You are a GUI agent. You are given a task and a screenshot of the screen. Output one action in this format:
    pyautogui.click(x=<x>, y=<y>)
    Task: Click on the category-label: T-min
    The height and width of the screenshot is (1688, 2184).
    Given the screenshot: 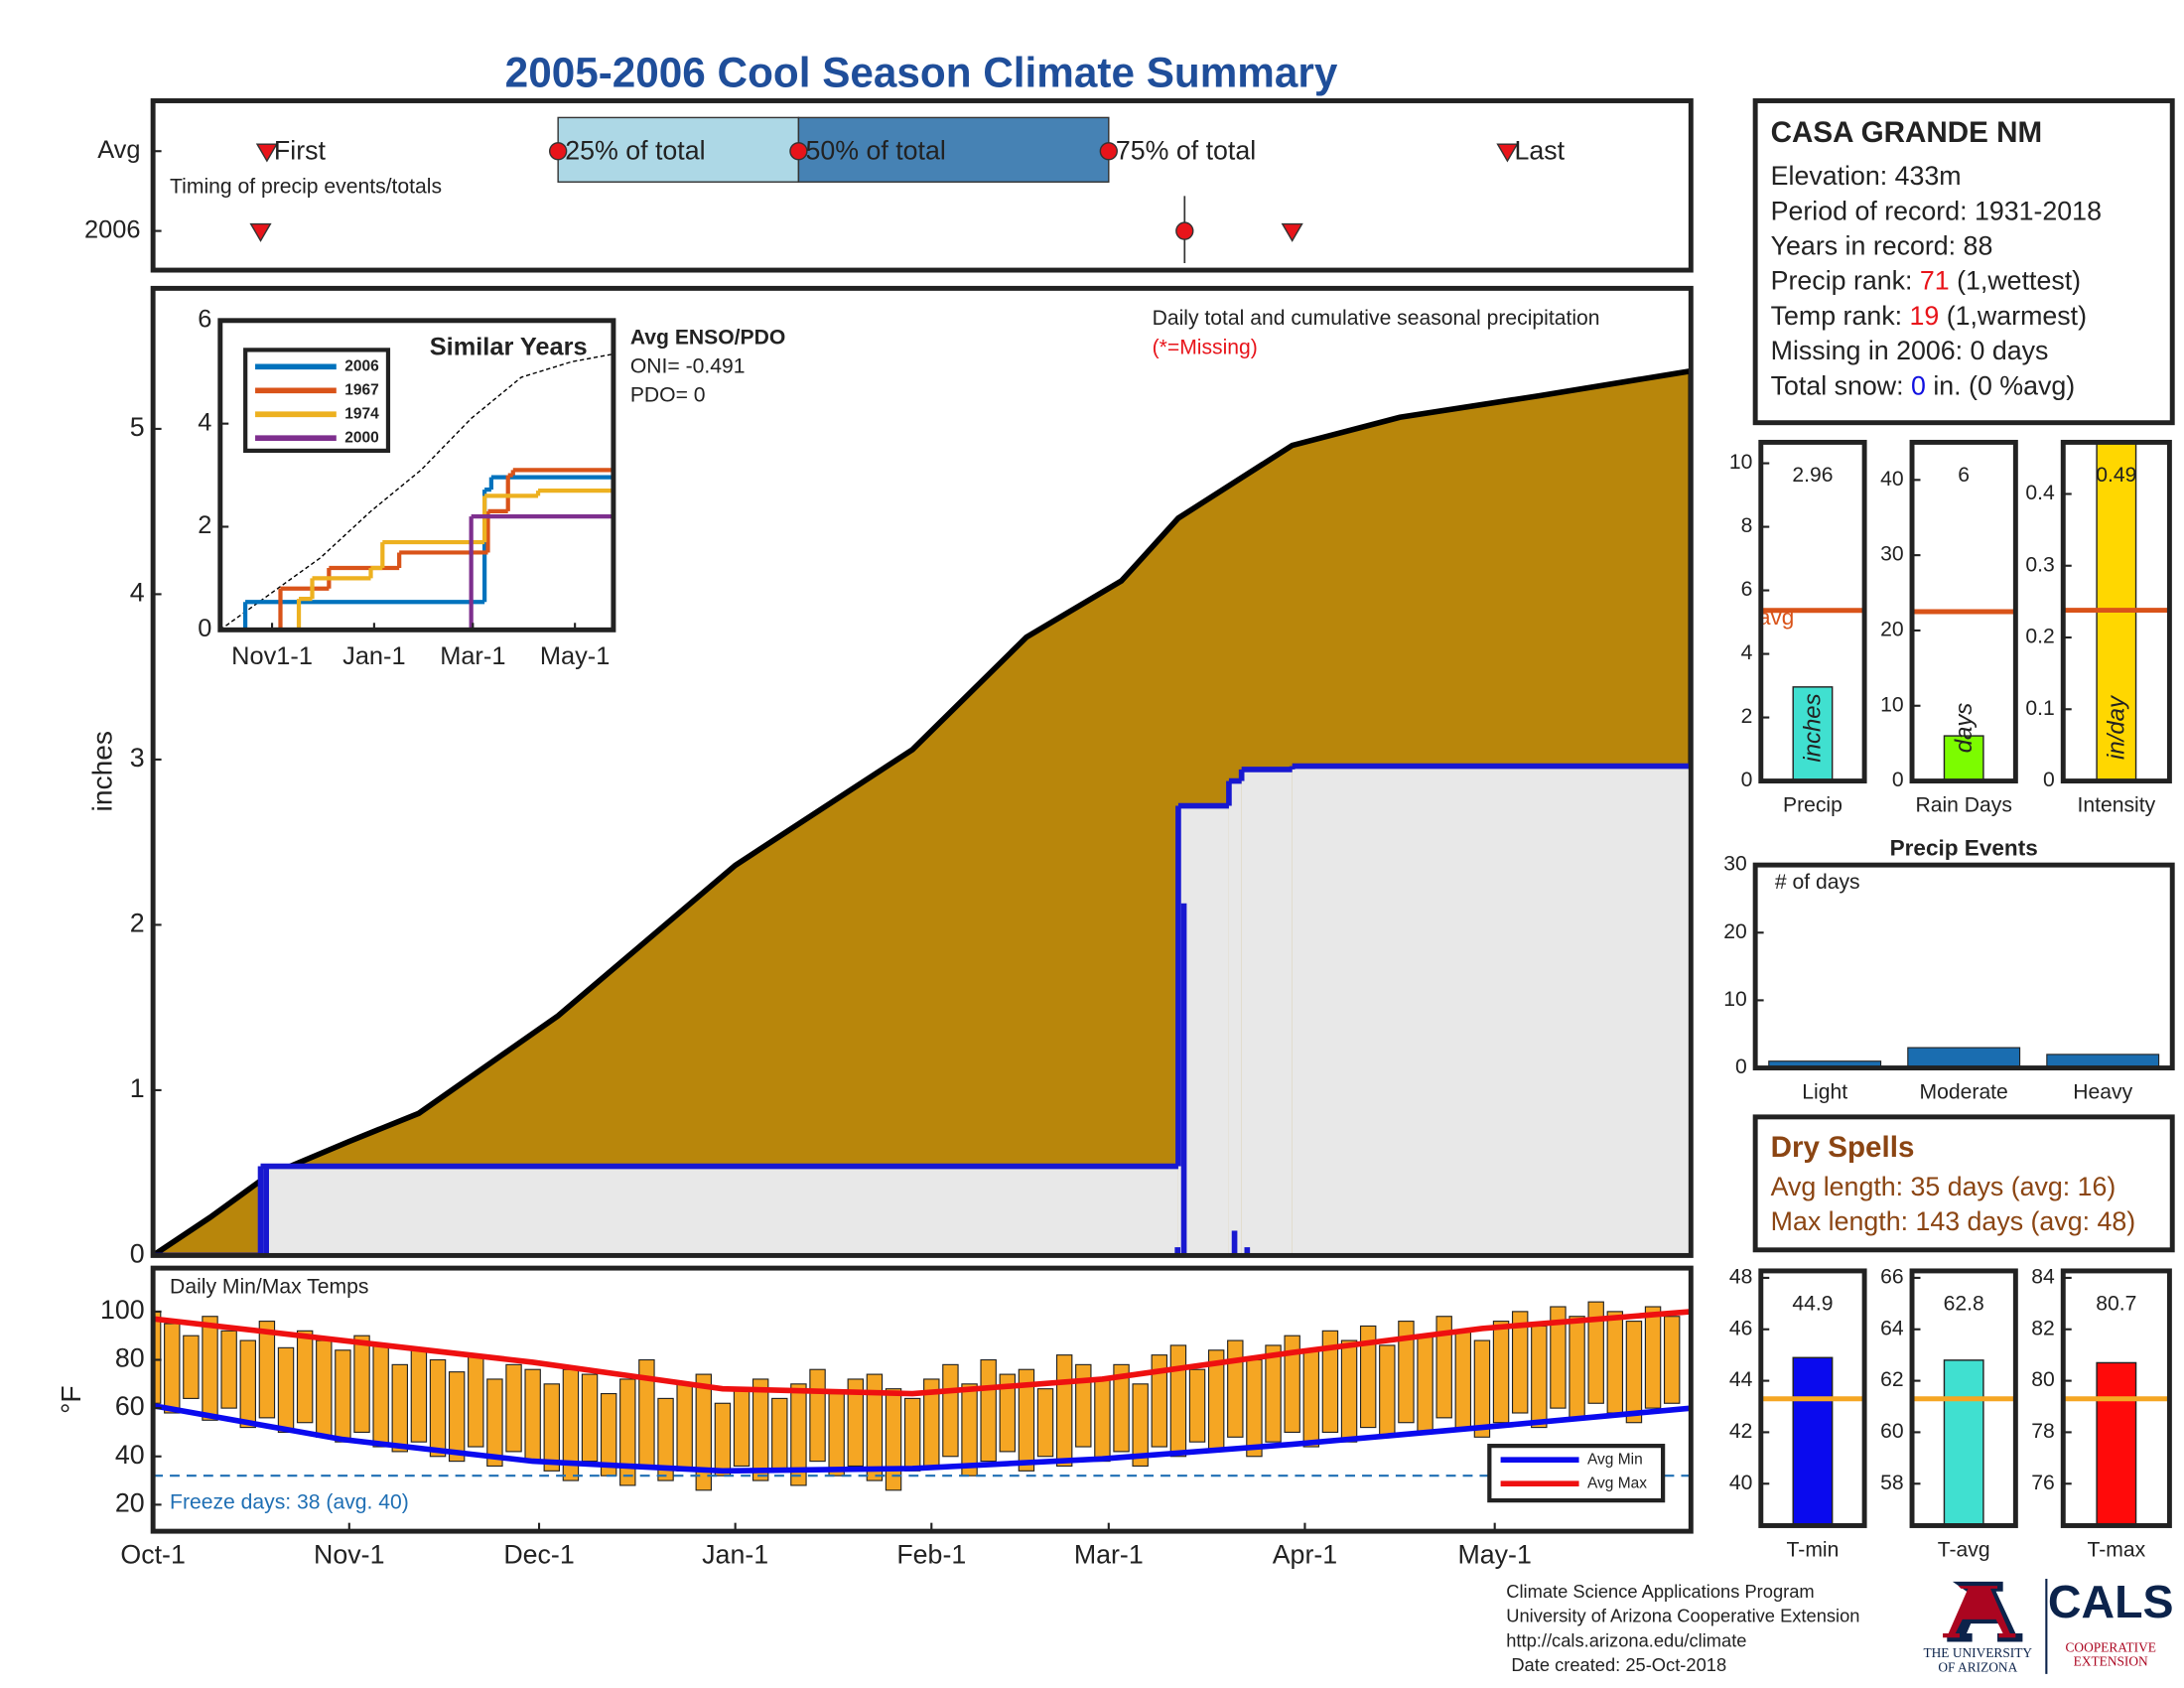 What is the action you would take?
    pyautogui.click(x=1813, y=1549)
    